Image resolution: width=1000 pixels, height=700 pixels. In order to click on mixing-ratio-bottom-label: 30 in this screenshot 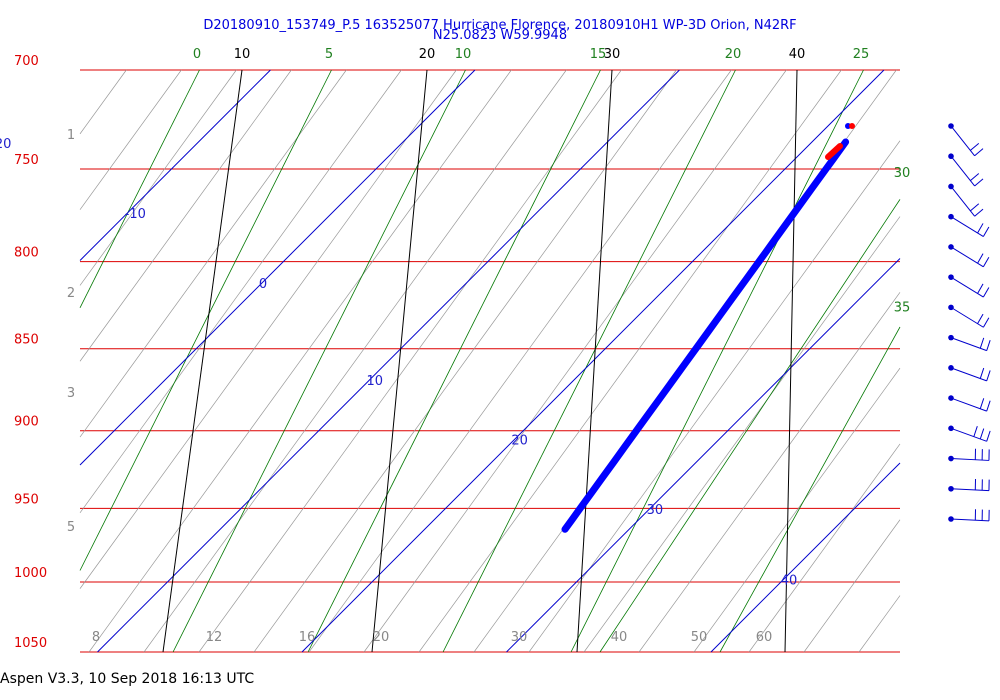, I will do `click(519, 637)`.